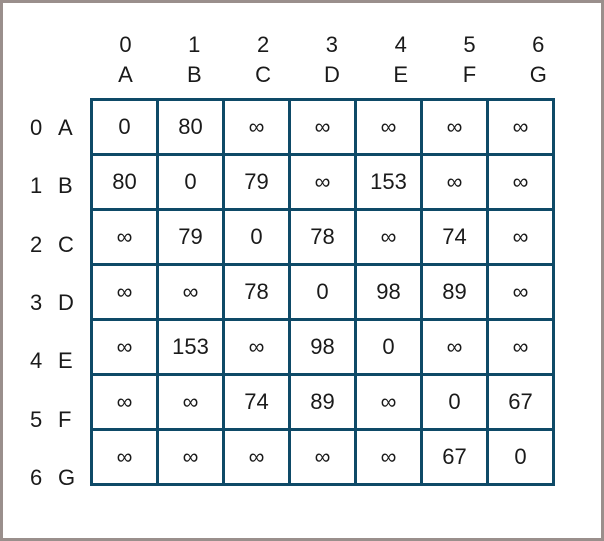 This screenshot has width=604, height=541. What do you see at coordinates (65, 127) in the screenshot?
I see `row-label: A` at bounding box center [65, 127].